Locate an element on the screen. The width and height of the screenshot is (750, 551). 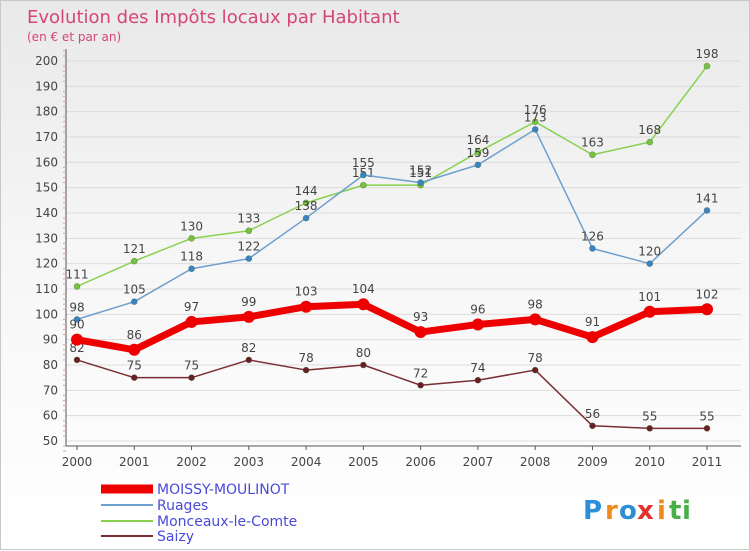
data-label-moissy-moulinot-2002: 97 is located at coordinates (191, 307).